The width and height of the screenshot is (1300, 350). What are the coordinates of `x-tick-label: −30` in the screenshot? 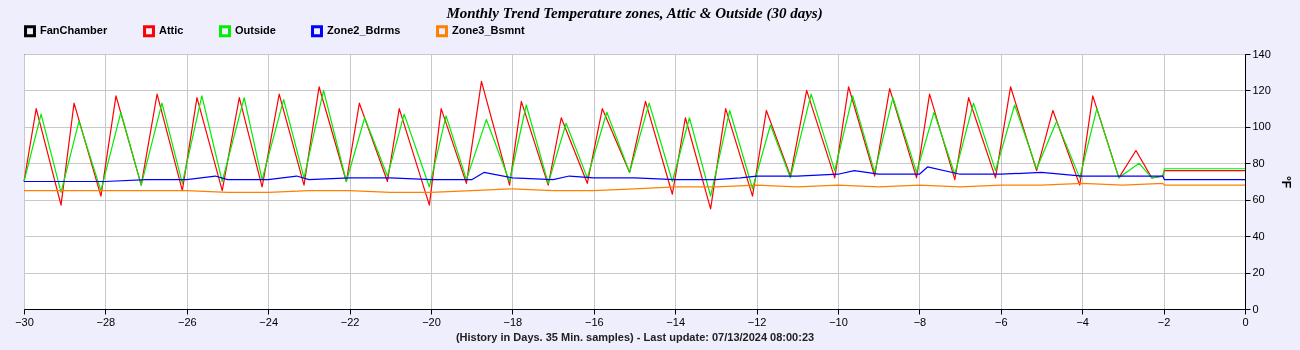 It's located at (24, 321).